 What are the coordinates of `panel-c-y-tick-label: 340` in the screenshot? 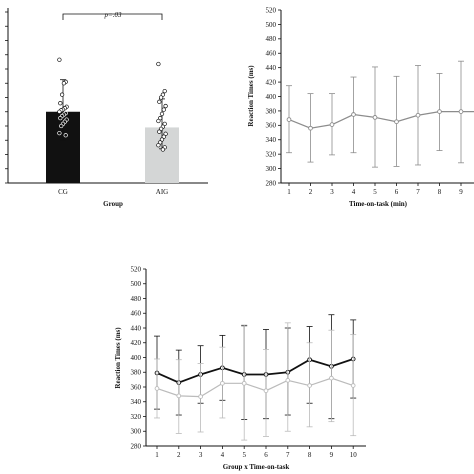 It's located at (136, 402).